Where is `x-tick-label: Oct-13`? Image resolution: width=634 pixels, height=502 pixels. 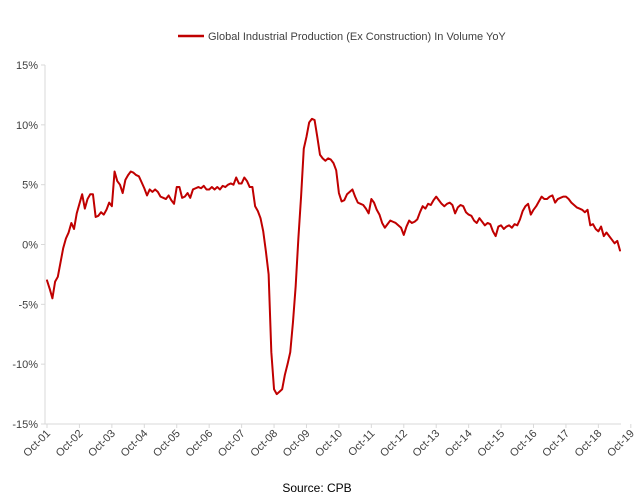 x-tick-label: Oct-13 is located at coordinates (426, 444).